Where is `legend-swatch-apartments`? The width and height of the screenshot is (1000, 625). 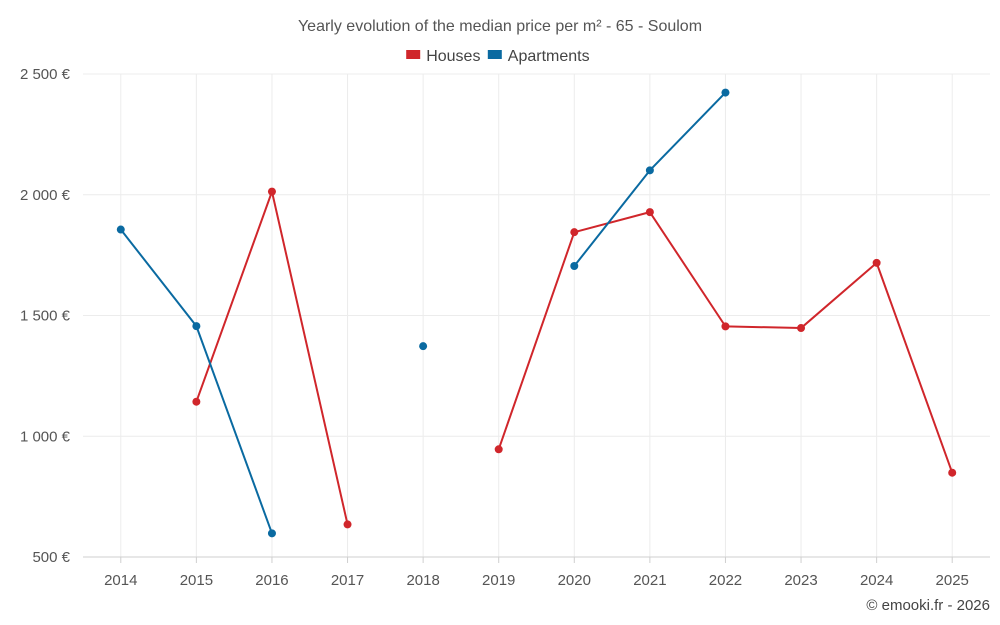 legend-swatch-apartments is located at coordinates (494, 54).